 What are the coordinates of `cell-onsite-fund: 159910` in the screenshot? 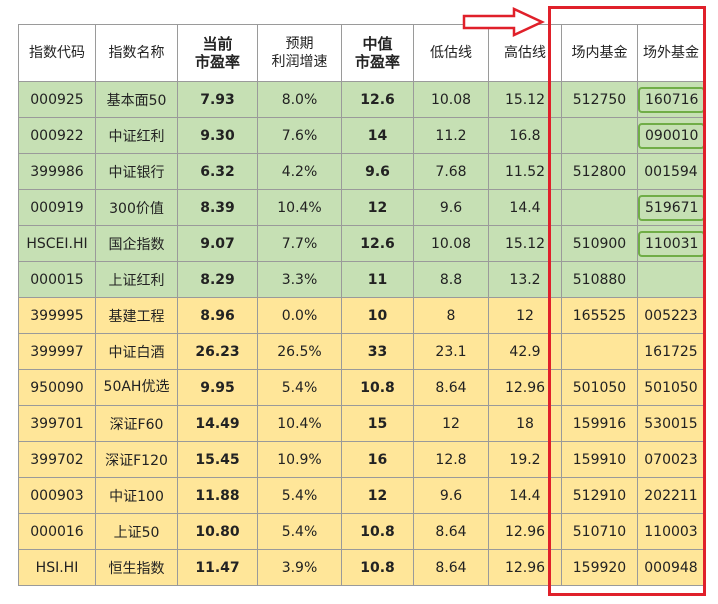 It's located at (599, 459).